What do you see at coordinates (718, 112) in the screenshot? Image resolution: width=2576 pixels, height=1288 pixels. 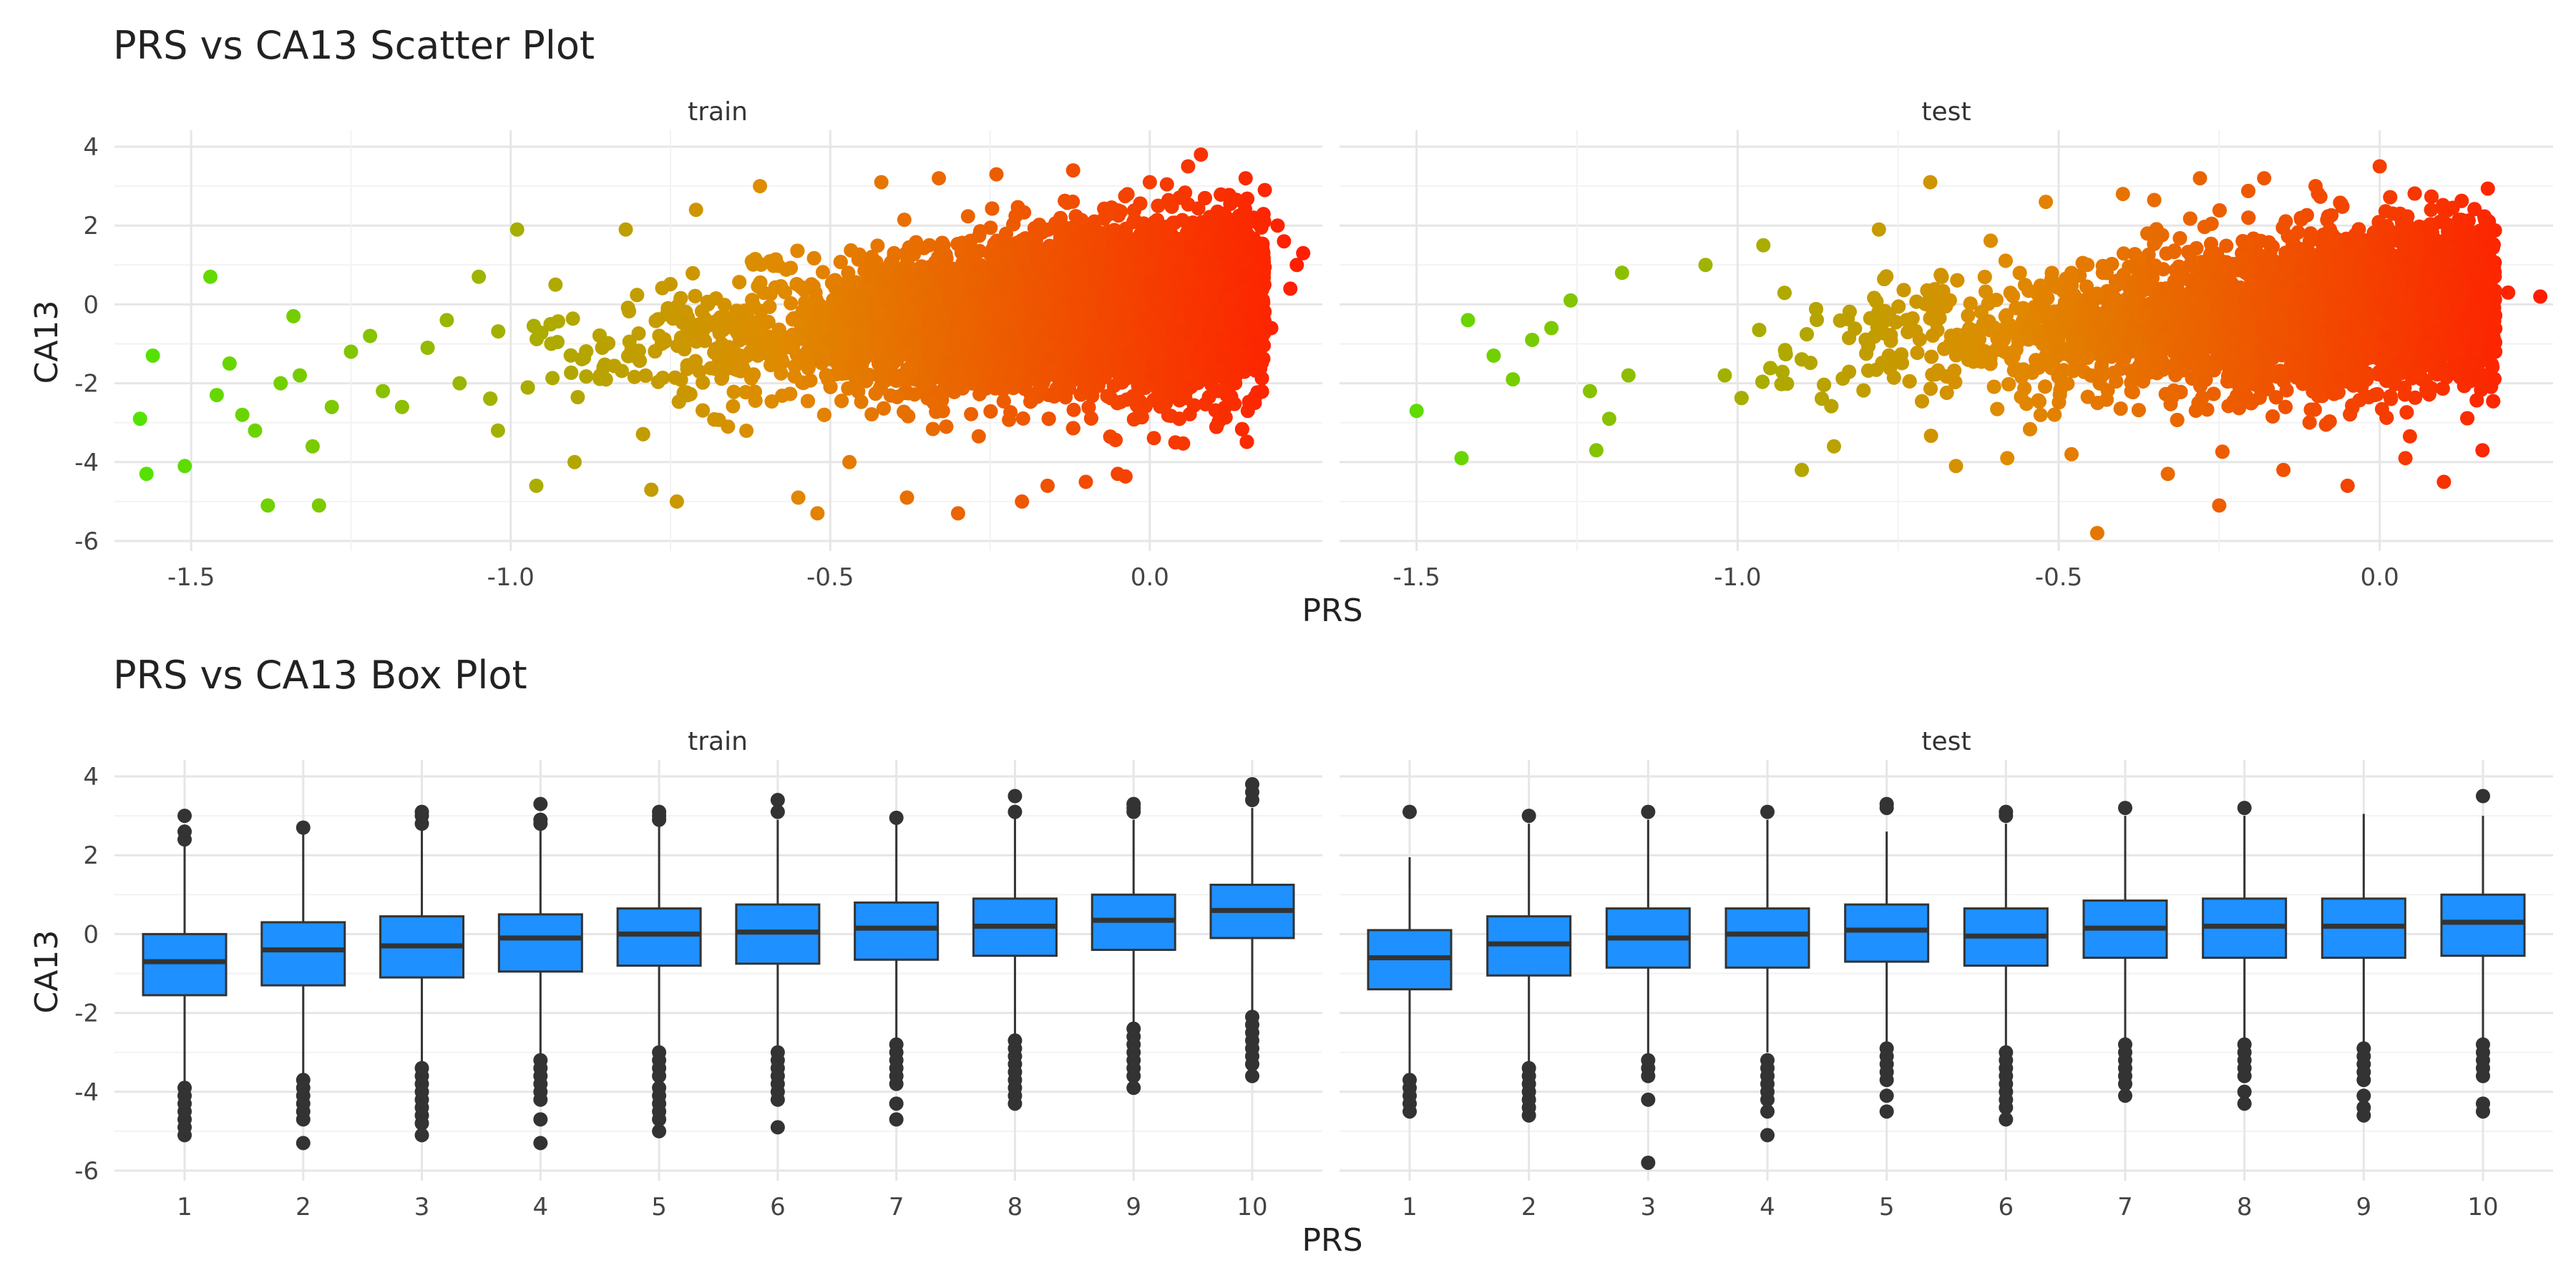 I see `scatter-train-strip-label: train` at bounding box center [718, 112].